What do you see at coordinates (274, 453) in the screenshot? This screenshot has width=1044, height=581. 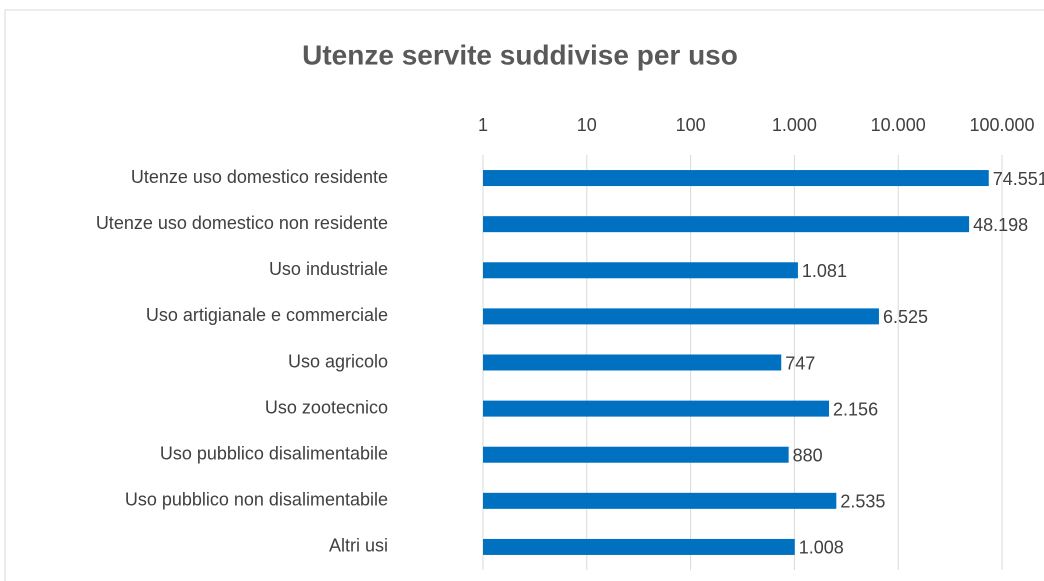 I see `y-tick-label: Uso pubblico disalimentabile` at bounding box center [274, 453].